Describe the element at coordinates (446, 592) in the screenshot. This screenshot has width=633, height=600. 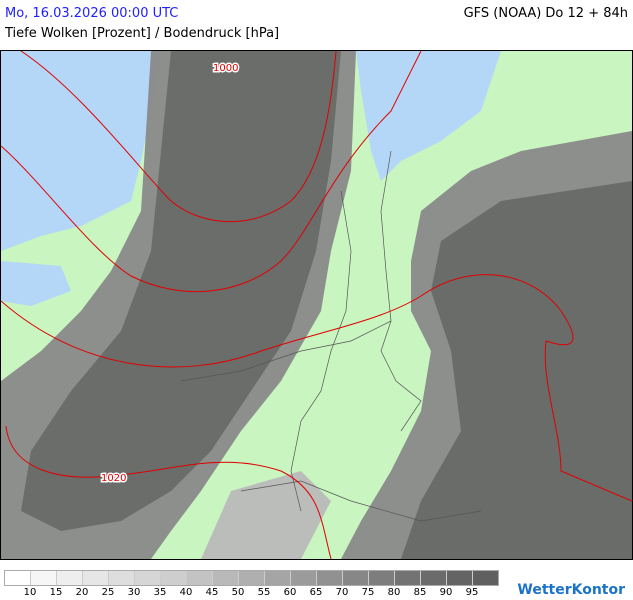
I see `legend-label: 90` at that location.